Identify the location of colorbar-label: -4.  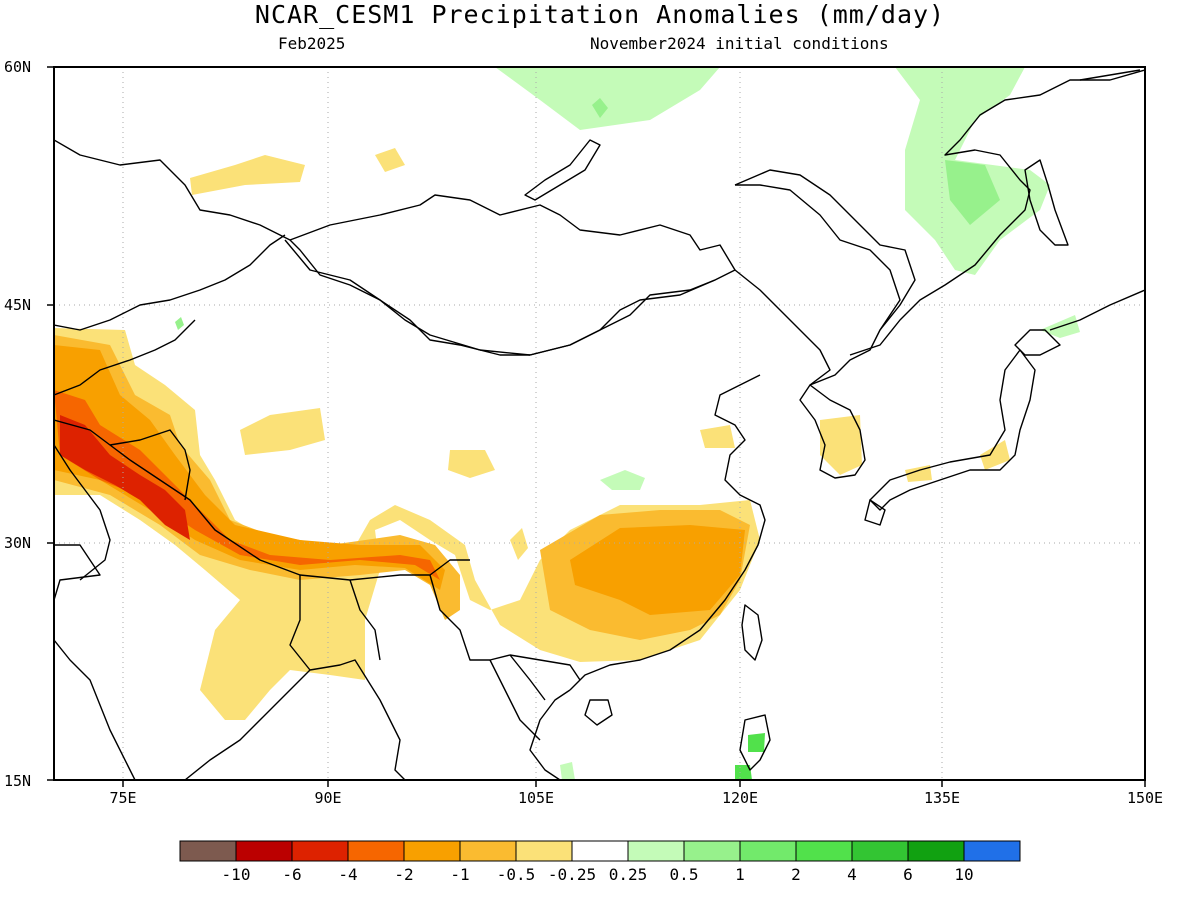
(348, 874).